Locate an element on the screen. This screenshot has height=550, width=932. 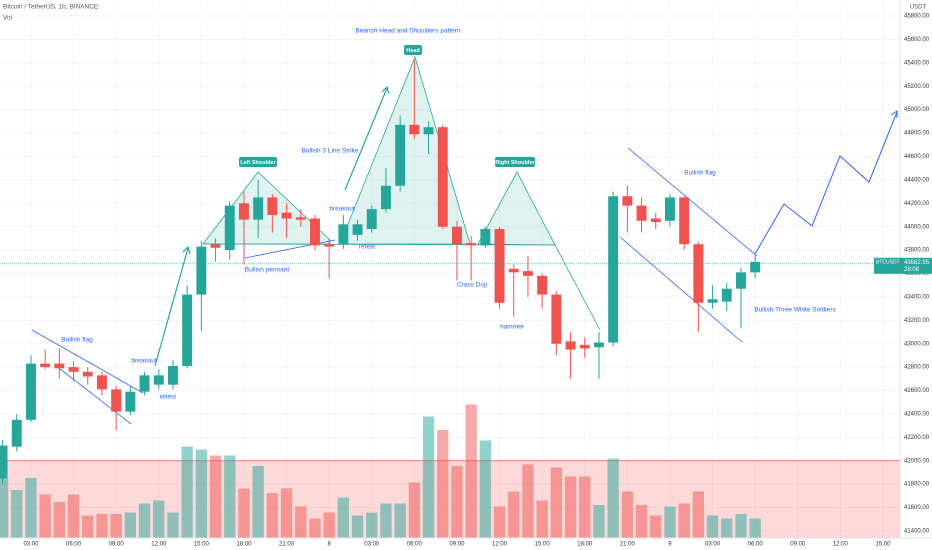
annotation: Bullish flag is located at coordinates (700, 173).